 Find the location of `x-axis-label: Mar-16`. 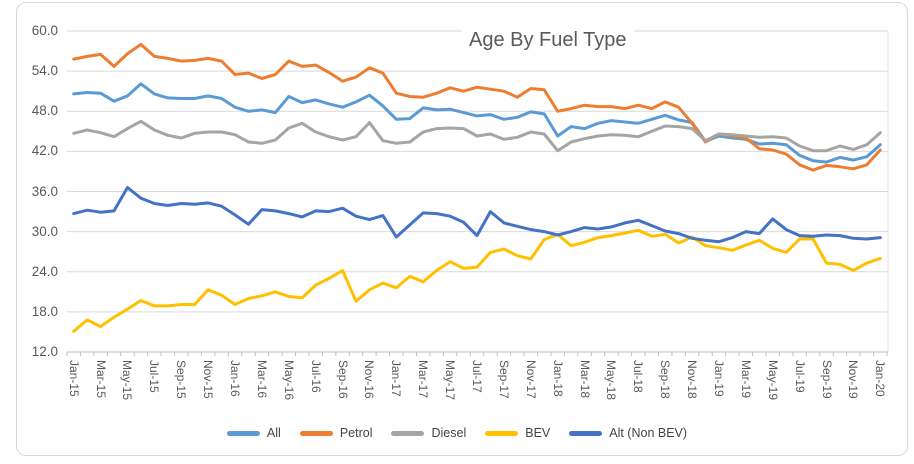

x-axis-label: Mar-16 is located at coordinates (261, 379).